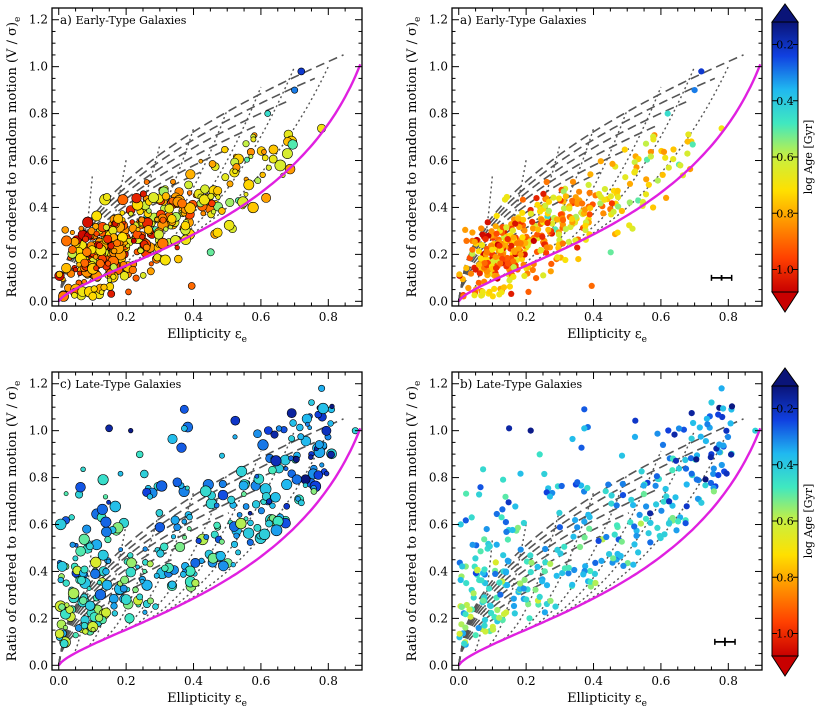 The image size is (830, 722). I want to click on y-tick-label: 1.2, so click(38, 384).